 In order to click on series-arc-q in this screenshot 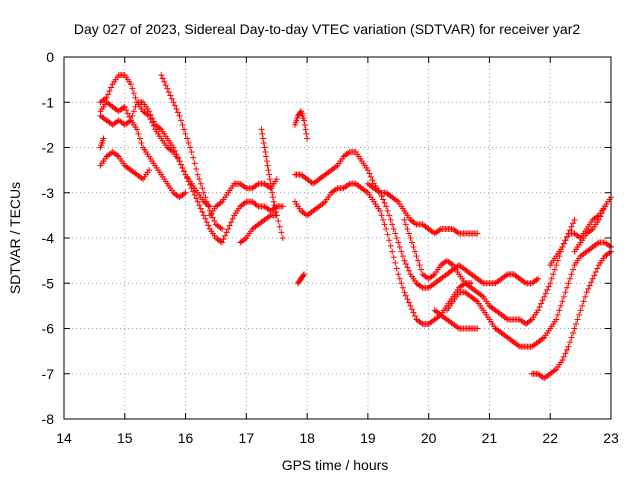, I will do `click(562, 242)`.